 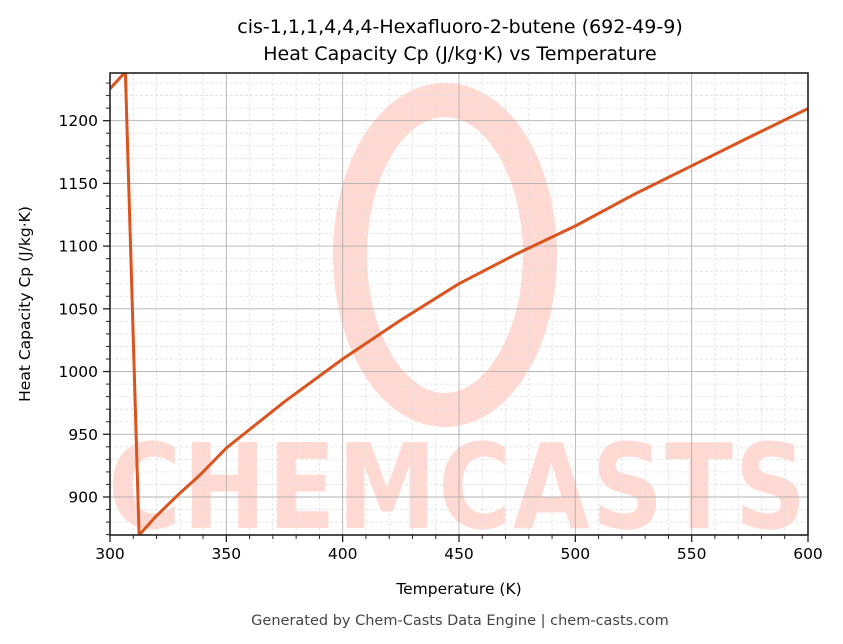 I want to click on watermark-ring-icon, so click(x=445, y=255).